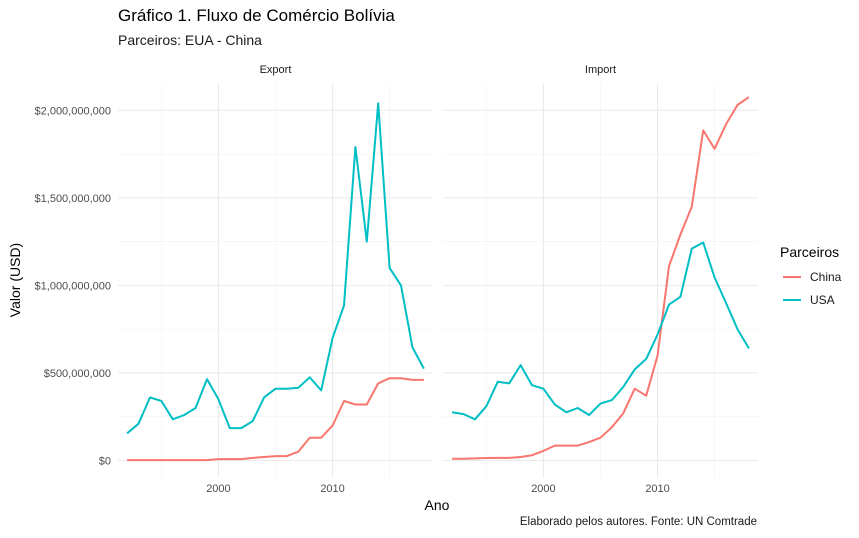  Describe the element at coordinates (275, 419) in the screenshot. I see `series-line-china-export` at that location.